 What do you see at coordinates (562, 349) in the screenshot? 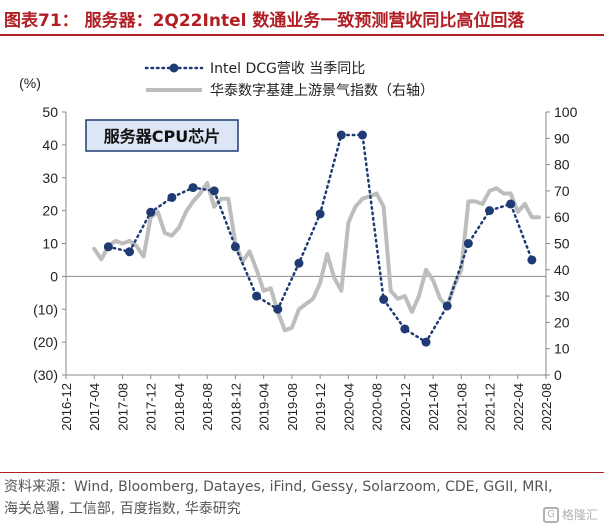
I see `right-tick-label: 10` at bounding box center [562, 349].